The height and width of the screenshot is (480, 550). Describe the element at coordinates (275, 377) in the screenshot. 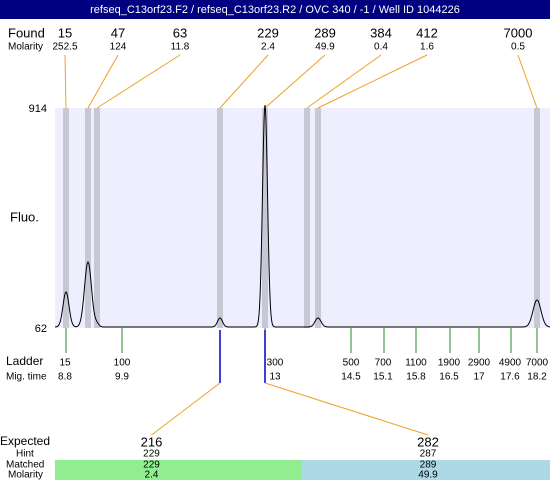

I see `ladder-time: 13` at that location.